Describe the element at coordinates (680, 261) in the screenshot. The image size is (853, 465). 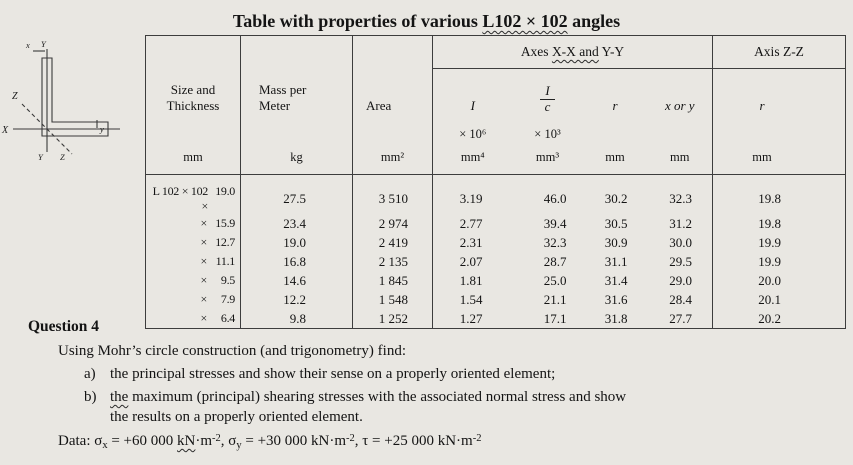
I see `cell-x-or-y: 29.5` at that location.